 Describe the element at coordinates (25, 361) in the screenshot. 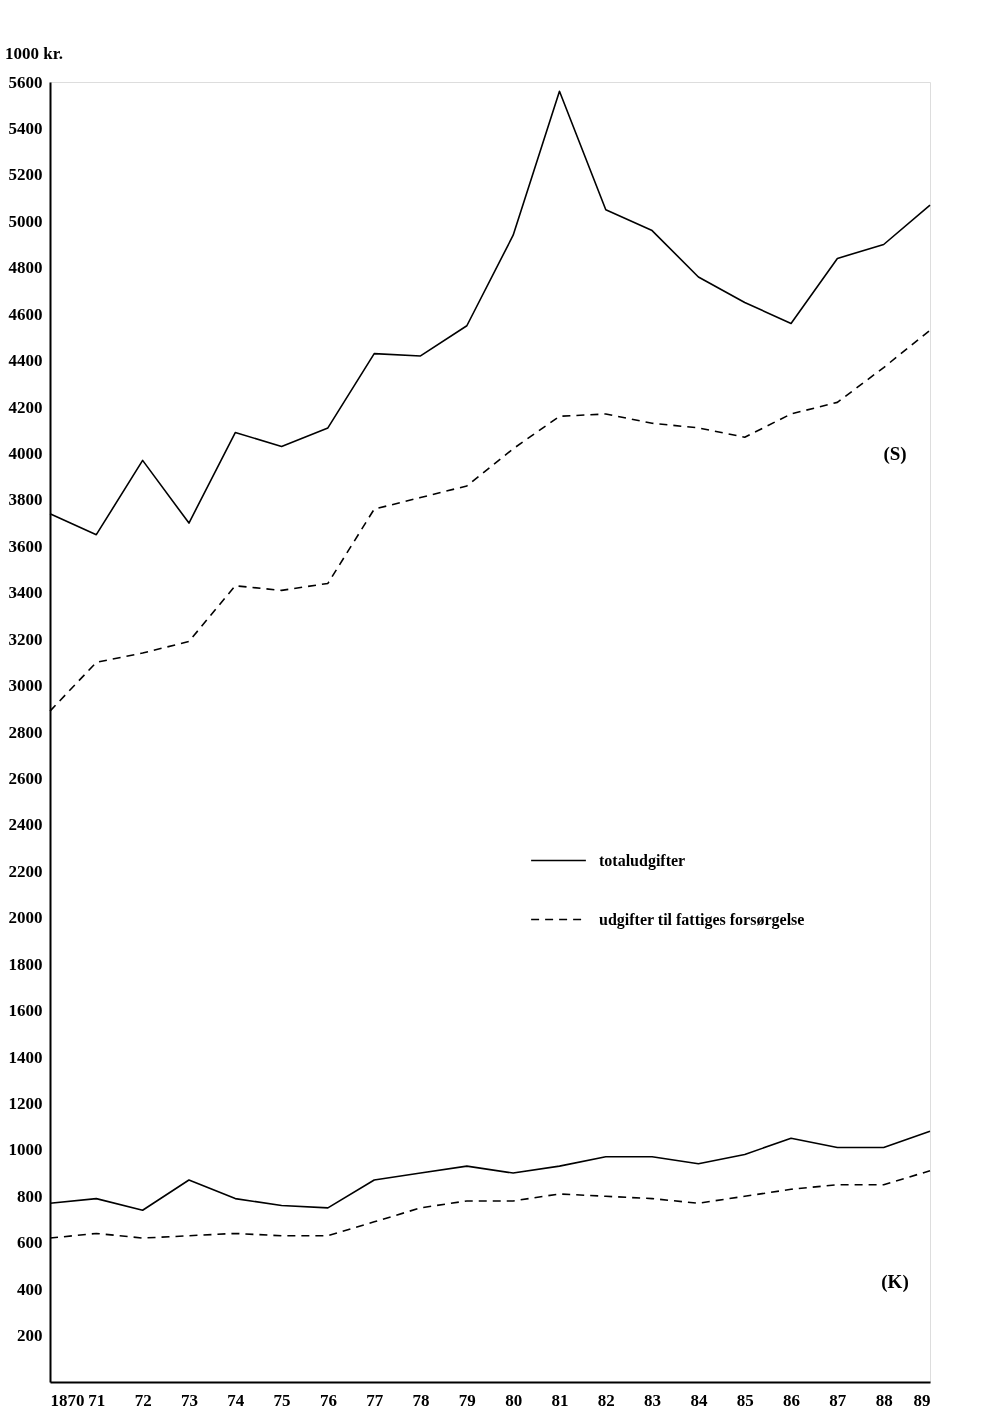

I see `y-tick-label: 4400` at that location.